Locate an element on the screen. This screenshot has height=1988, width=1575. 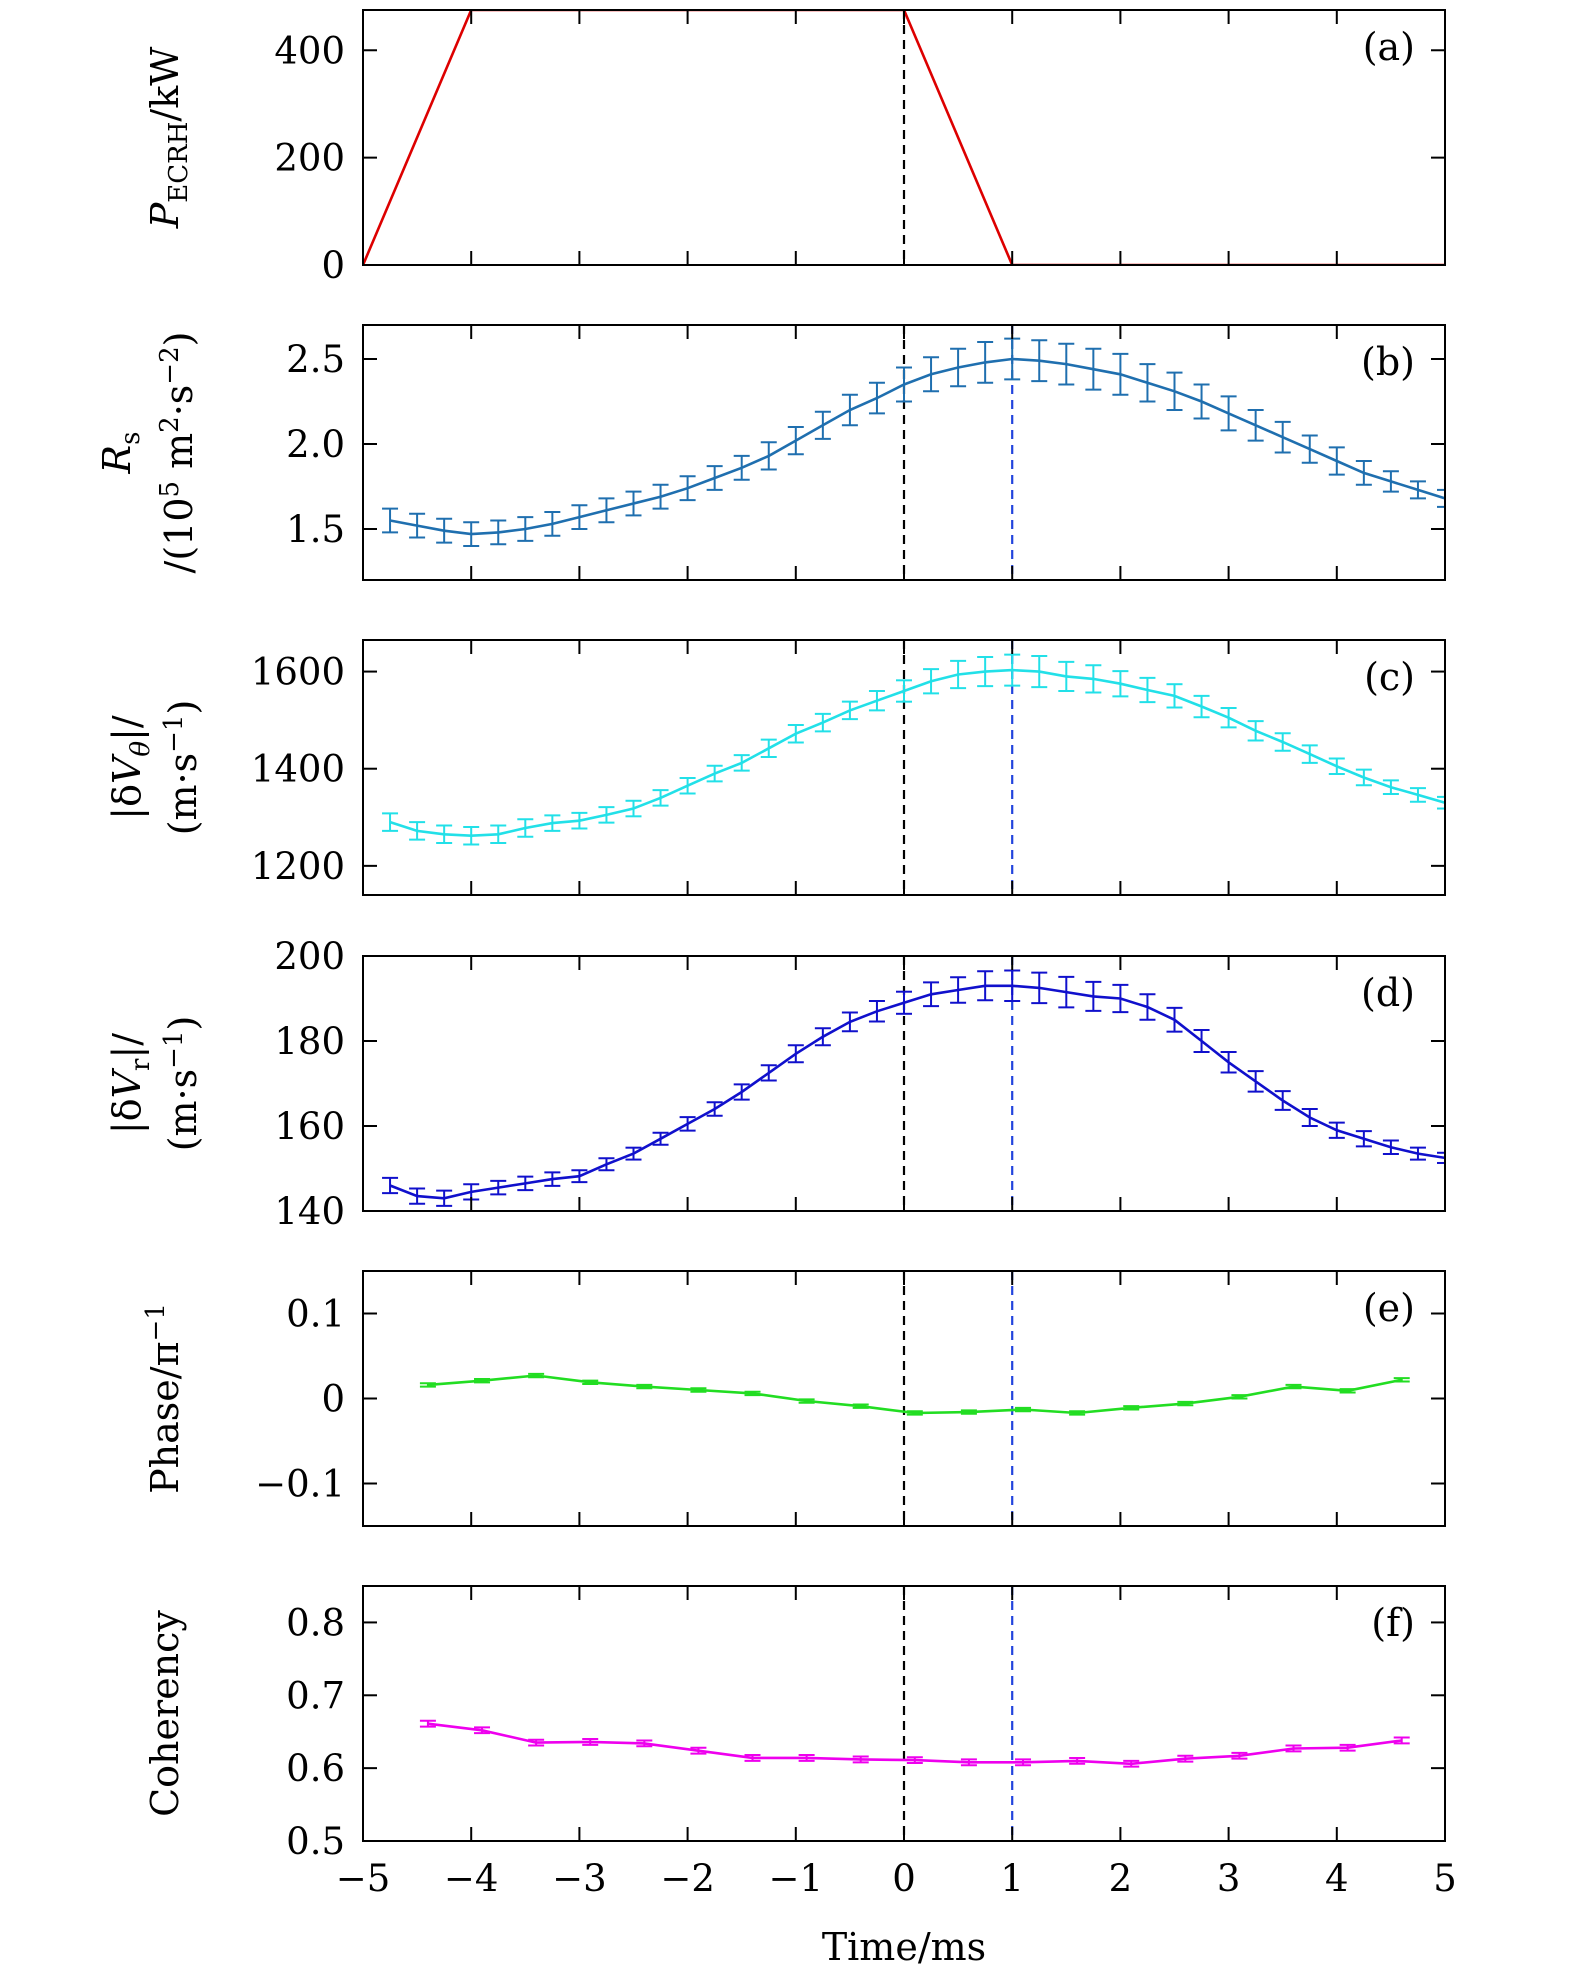
y-tick-label: 2.0 is located at coordinates (315, 444).